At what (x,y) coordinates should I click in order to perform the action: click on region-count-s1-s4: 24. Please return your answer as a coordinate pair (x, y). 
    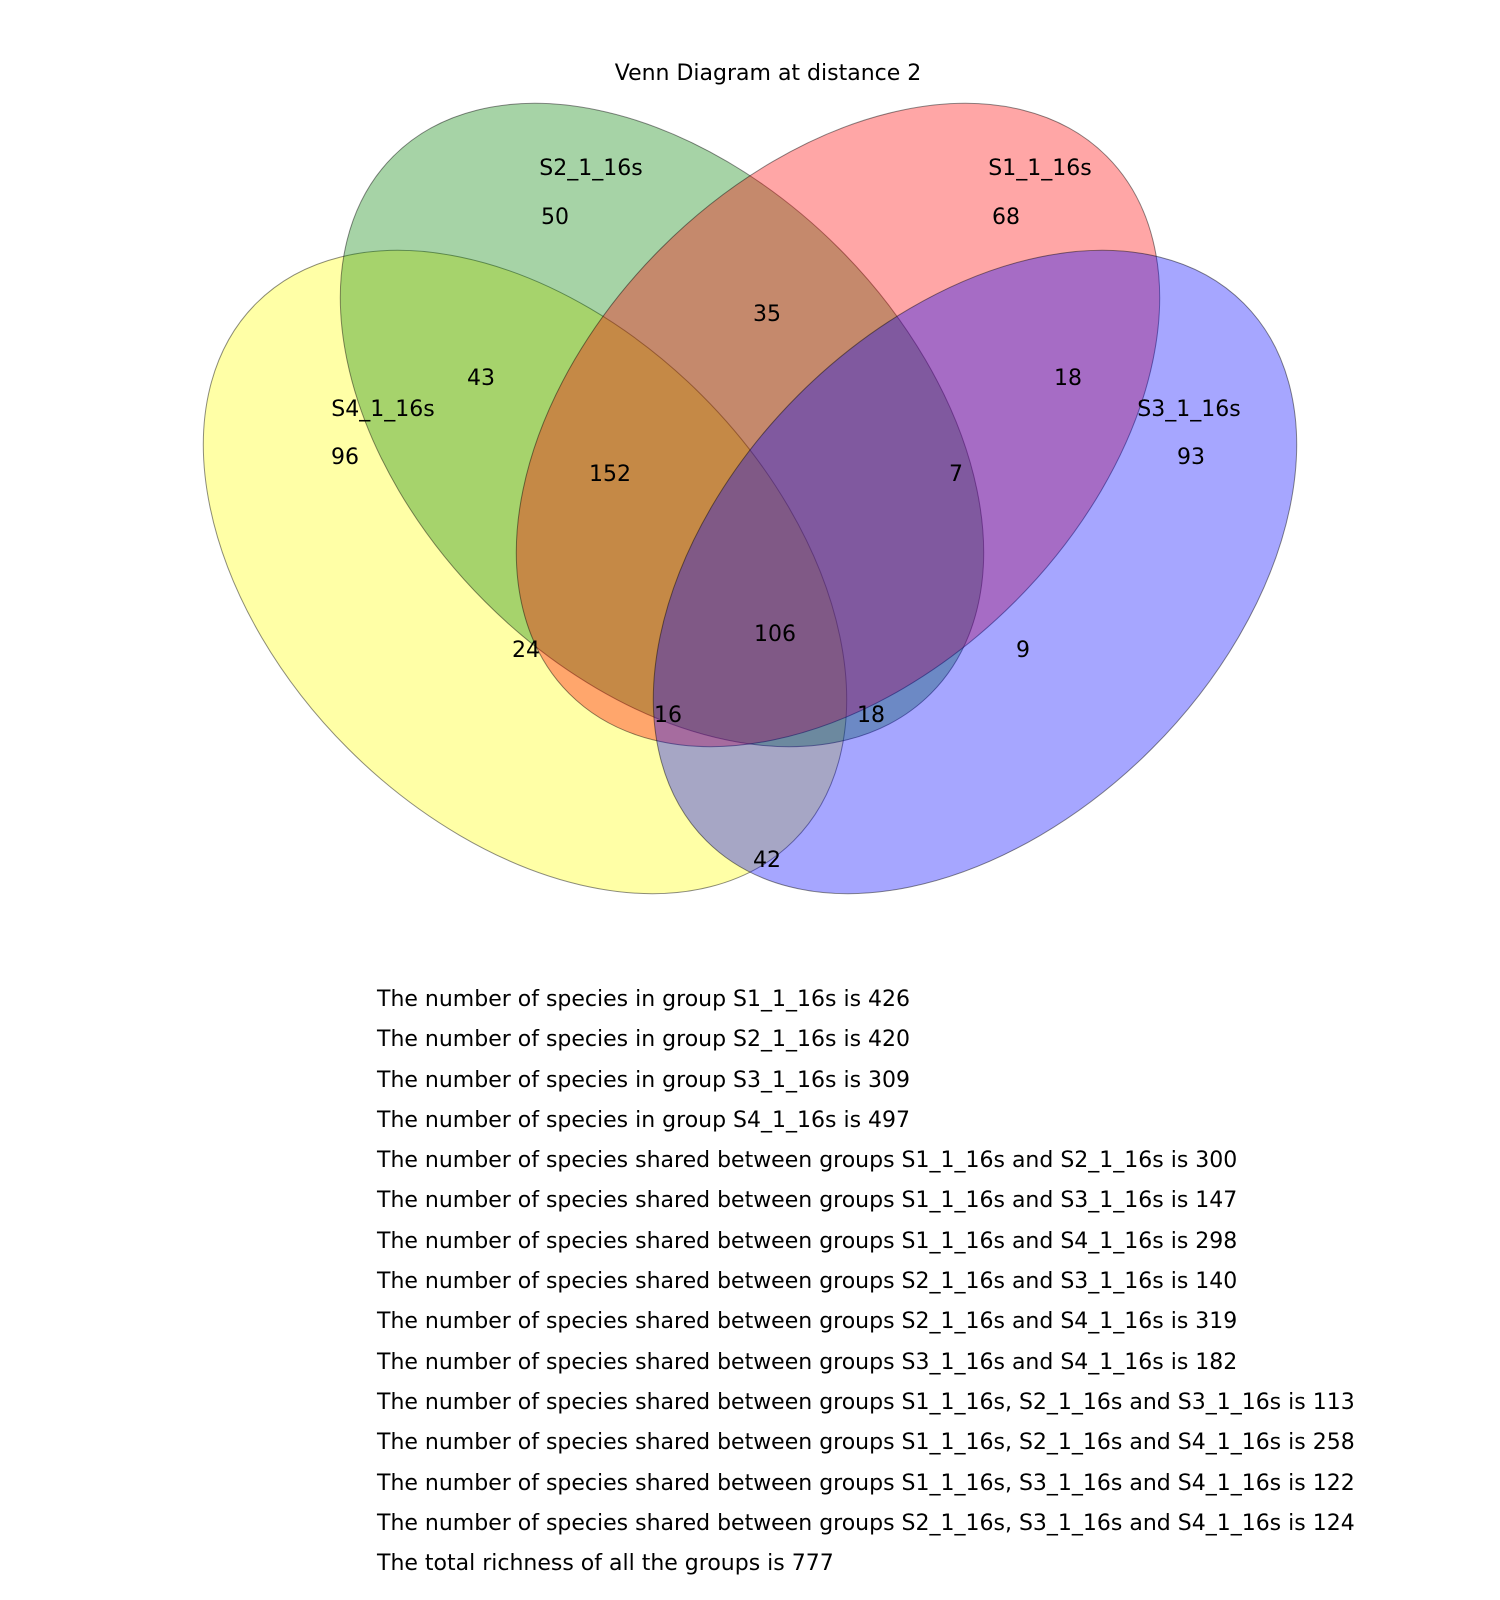
    Looking at the image, I should click on (526, 650).